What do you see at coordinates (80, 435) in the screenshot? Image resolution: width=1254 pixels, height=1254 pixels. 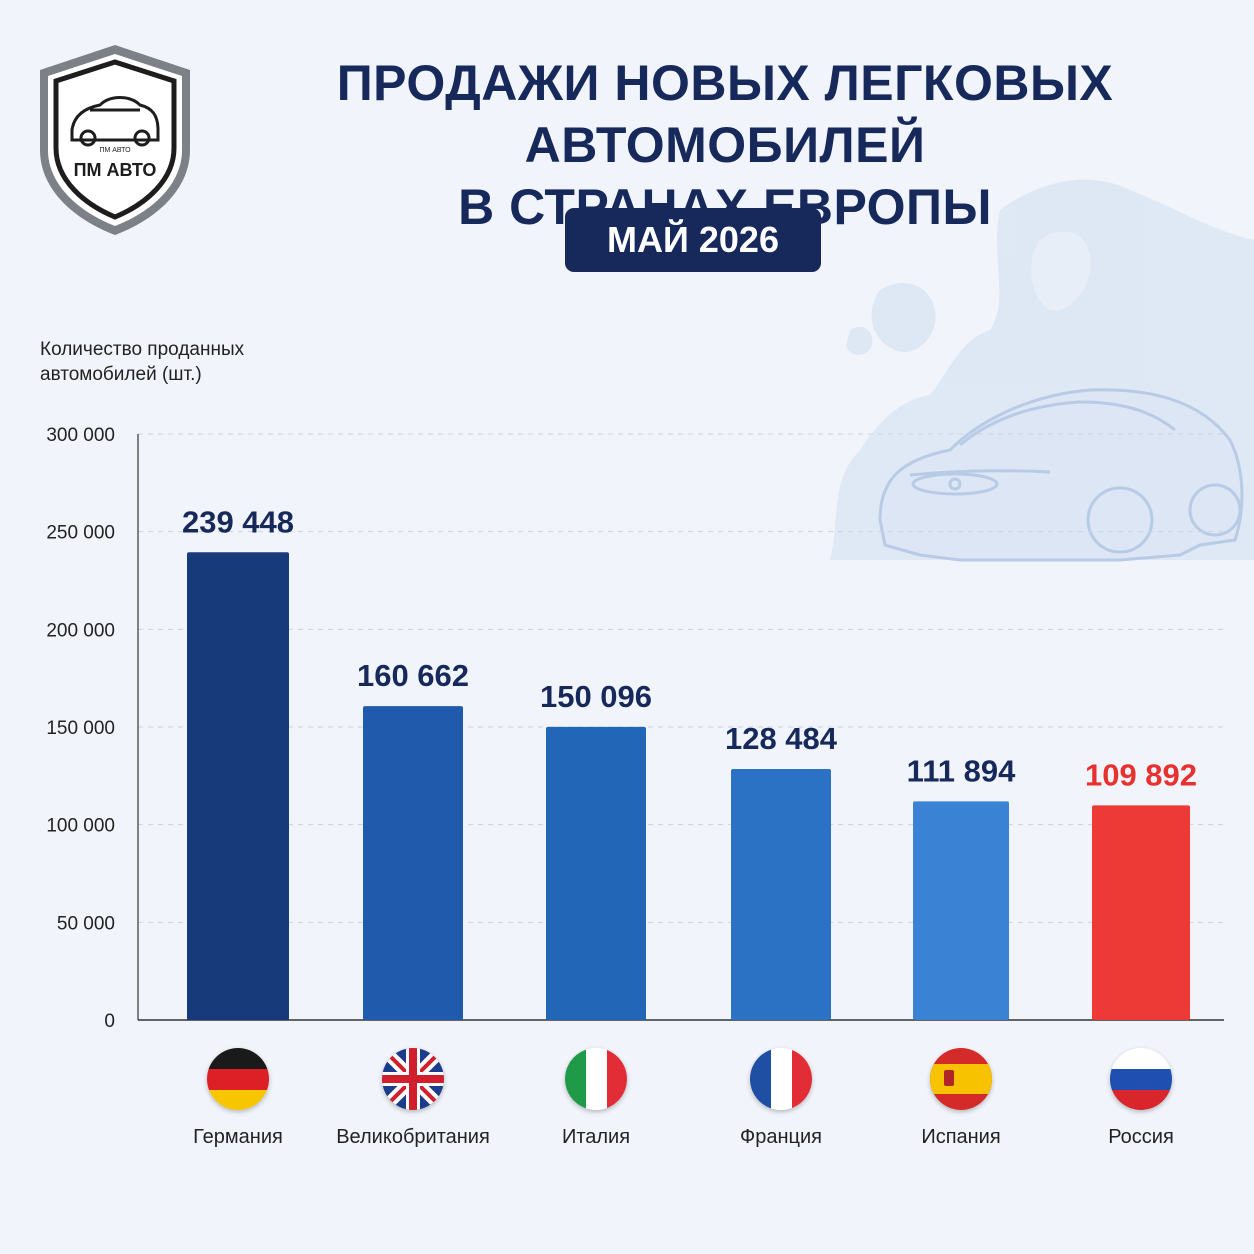 I see `y-tick-label: 300 000` at bounding box center [80, 435].